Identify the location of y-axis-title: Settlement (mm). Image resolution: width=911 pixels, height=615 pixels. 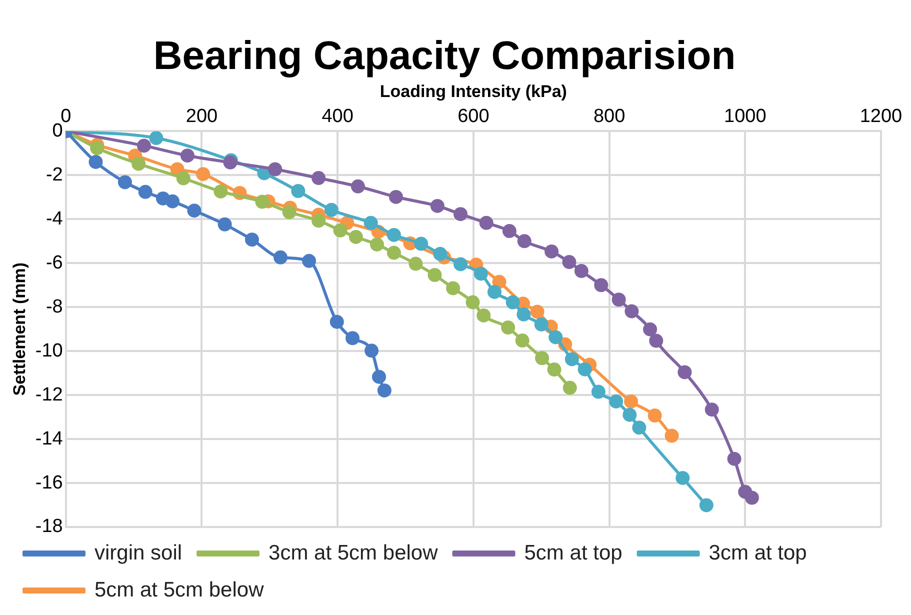
(19, 329).